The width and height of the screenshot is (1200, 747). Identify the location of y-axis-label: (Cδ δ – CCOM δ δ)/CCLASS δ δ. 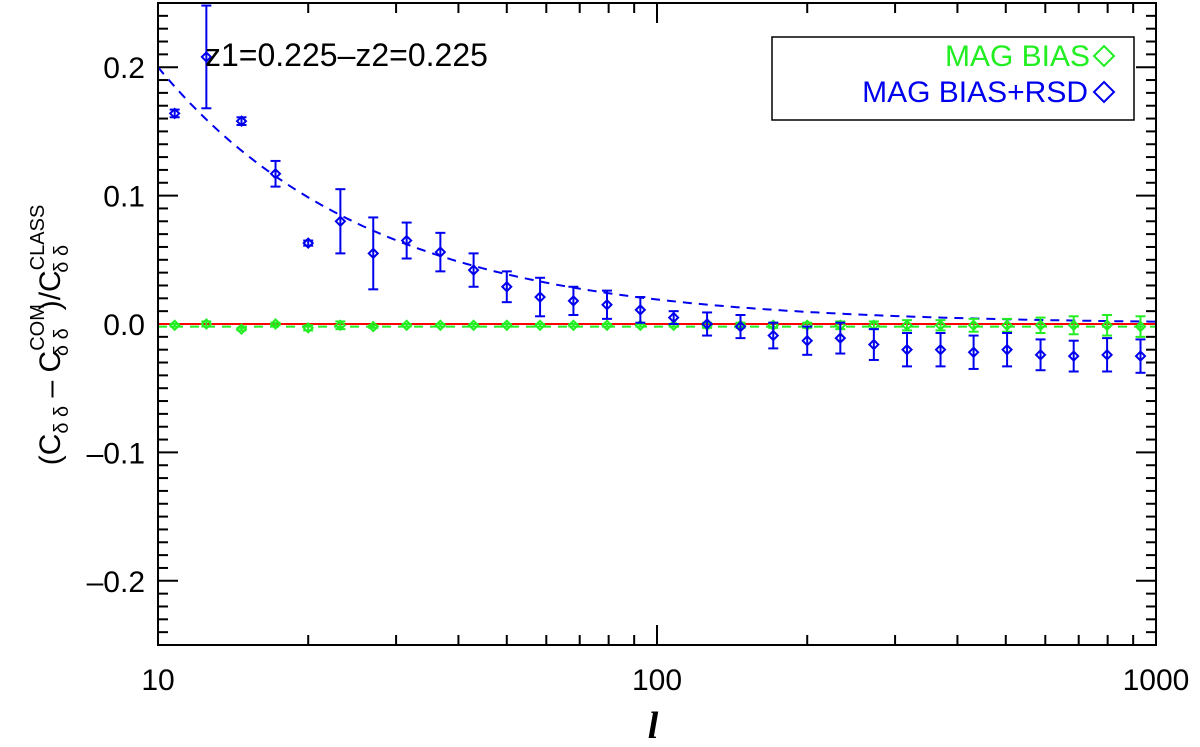
(50, 335).